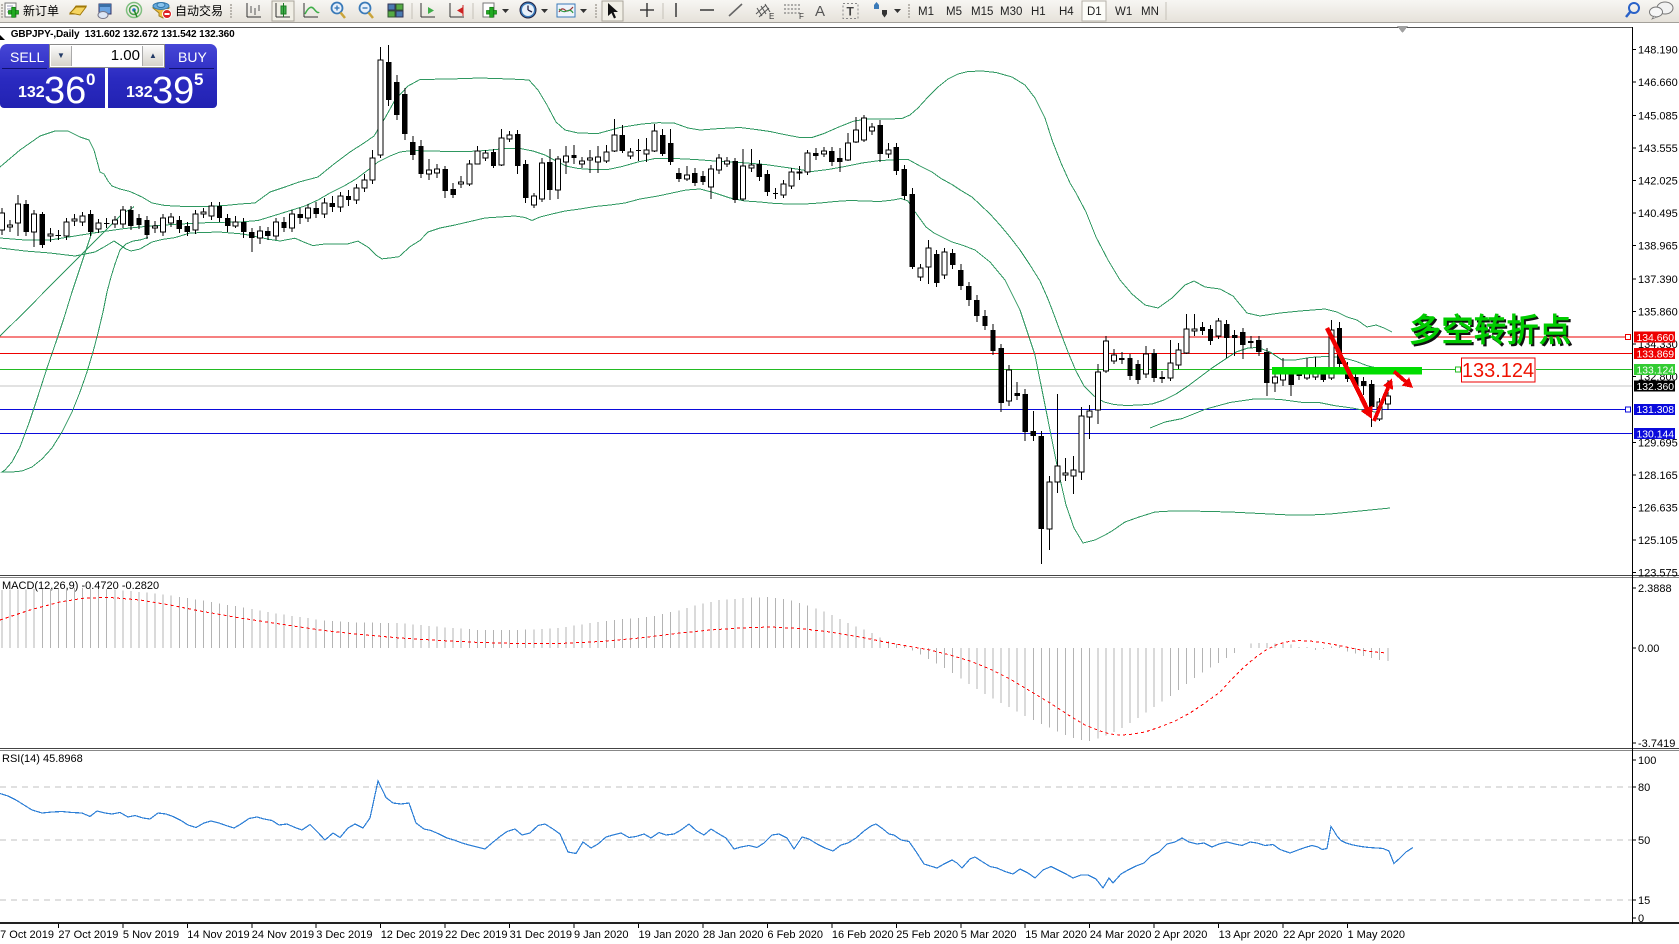 The height and width of the screenshot is (944, 1679). I want to click on svg-text: M15, so click(982, 12).